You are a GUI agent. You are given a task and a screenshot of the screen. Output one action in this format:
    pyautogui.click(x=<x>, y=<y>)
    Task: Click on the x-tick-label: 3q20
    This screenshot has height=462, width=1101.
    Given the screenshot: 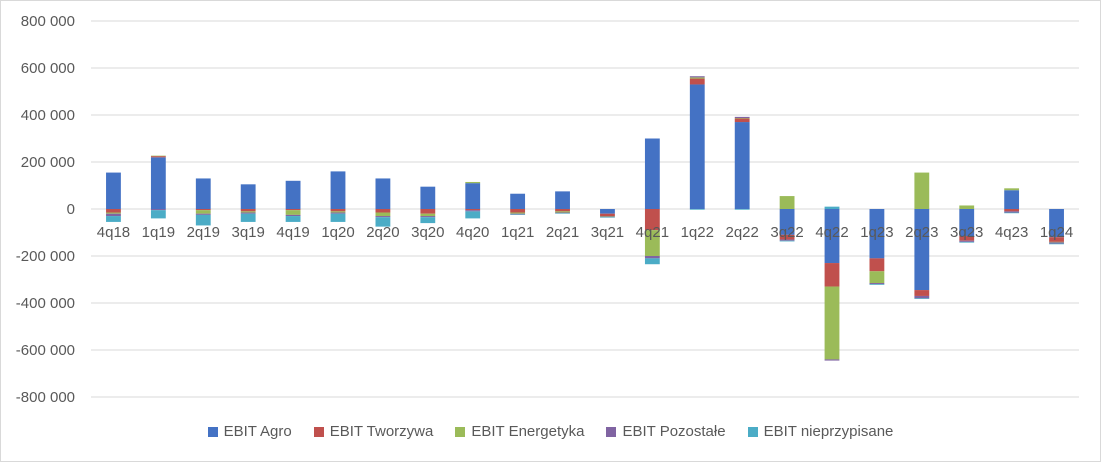 What is the action you would take?
    pyautogui.click(x=427, y=232)
    